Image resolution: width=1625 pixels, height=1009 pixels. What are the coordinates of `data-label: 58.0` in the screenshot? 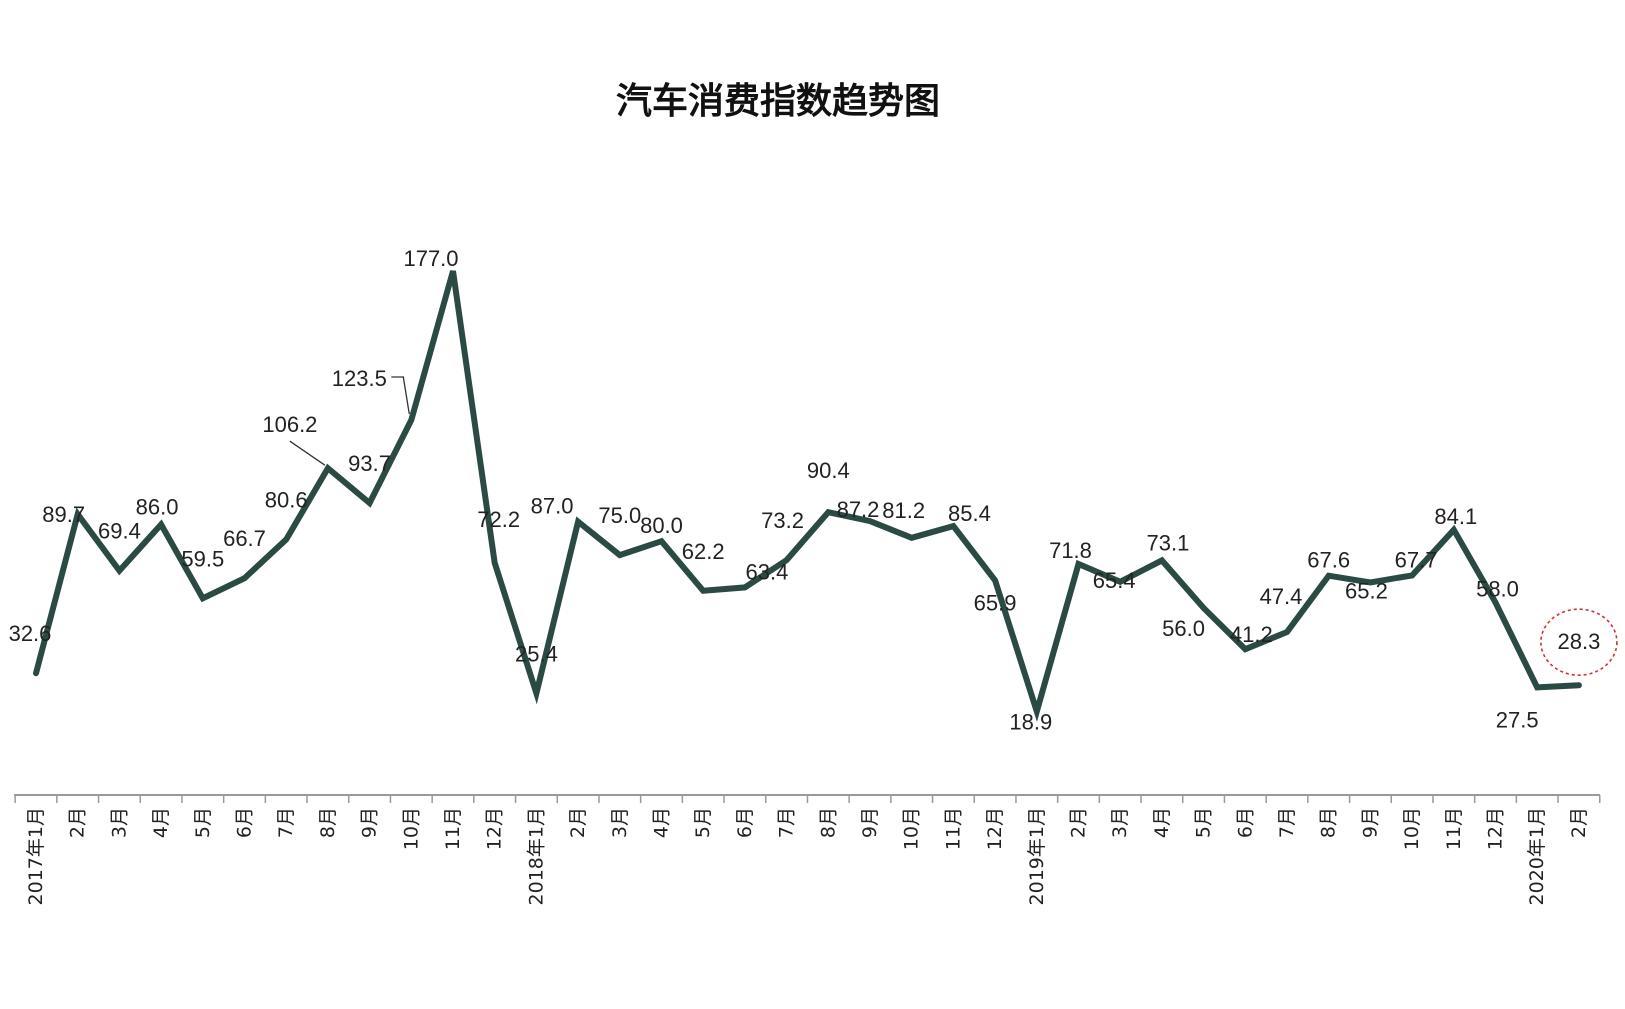 It's located at (1497, 589).